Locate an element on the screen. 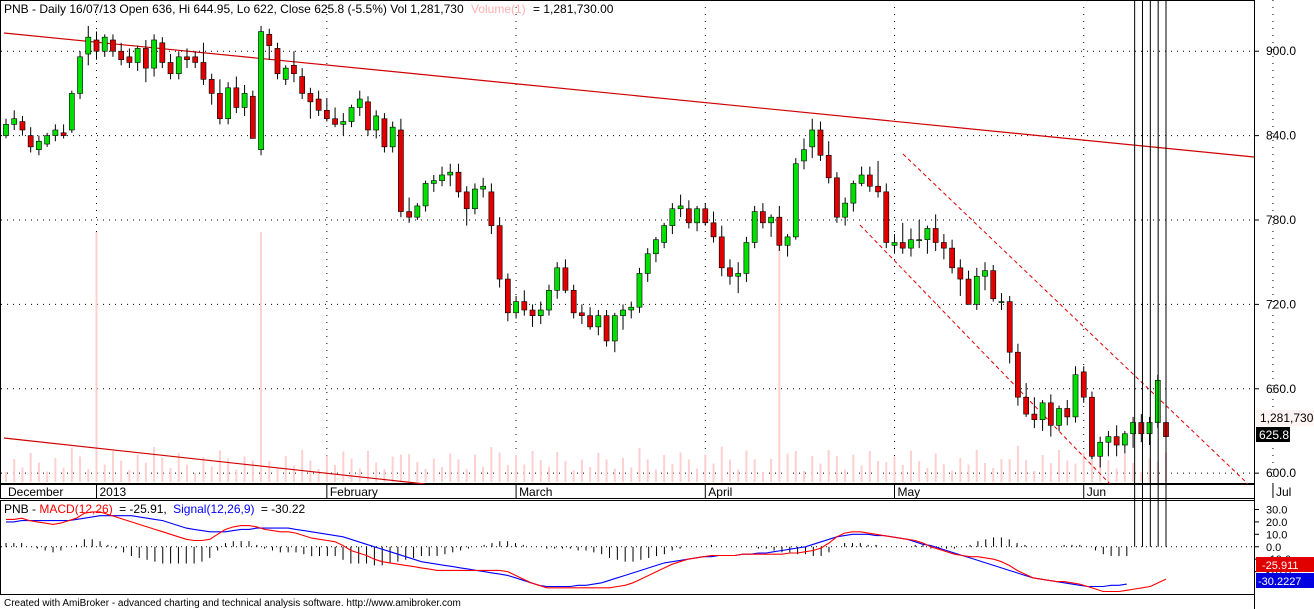 The height and width of the screenshot is (609, 1314). channel-lower-line is located at coordinates (985, 354).